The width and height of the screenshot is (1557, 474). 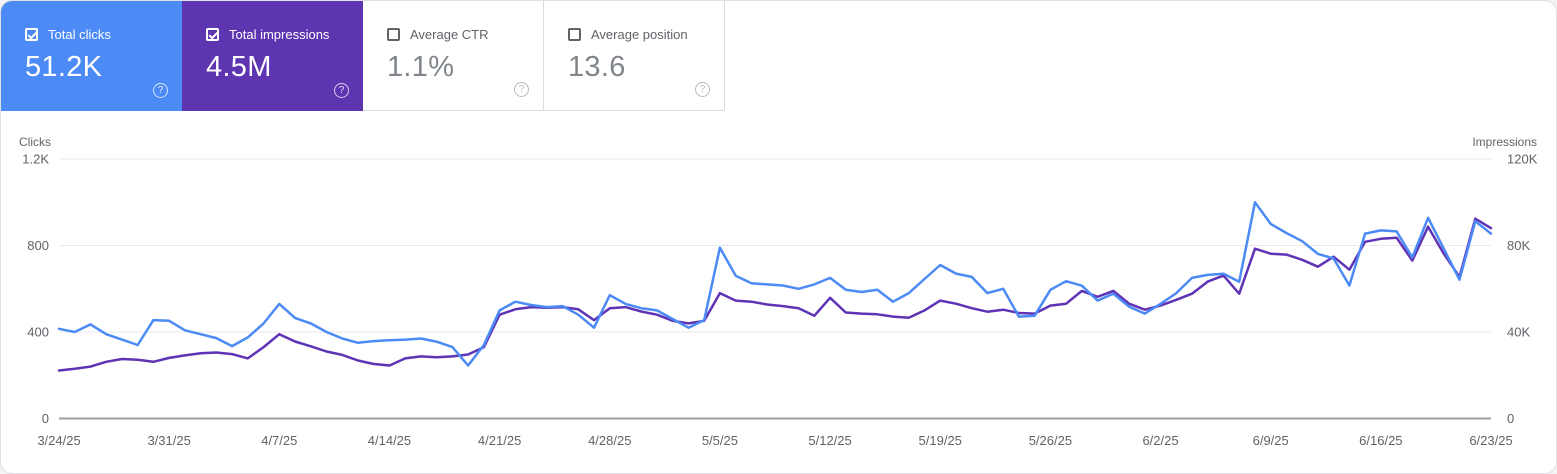 I want to click on right-axis-tick-label: 0, so click(x=1510, y=418).